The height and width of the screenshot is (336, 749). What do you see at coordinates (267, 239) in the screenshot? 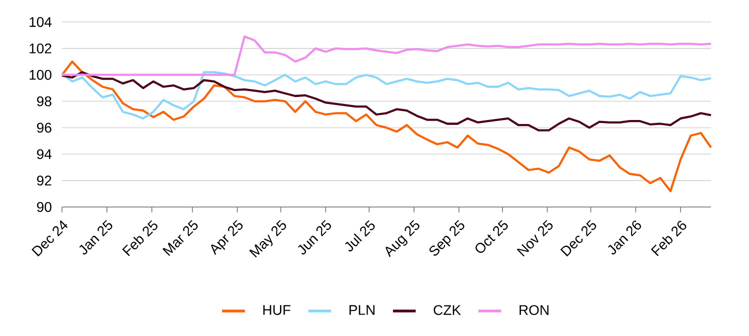
I see `x-tick-label: May 25` at bounding box center [267, 239].